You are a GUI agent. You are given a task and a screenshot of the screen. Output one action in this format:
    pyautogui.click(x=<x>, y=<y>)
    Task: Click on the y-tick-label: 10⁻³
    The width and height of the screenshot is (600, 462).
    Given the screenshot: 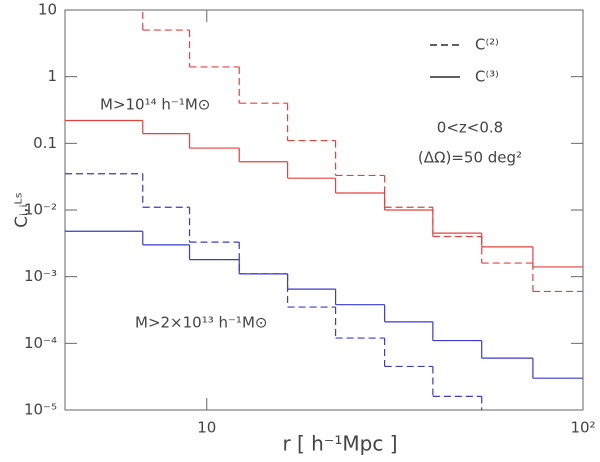 What is the action you would take?
    pyautogui.click(x=40, y=276)
    